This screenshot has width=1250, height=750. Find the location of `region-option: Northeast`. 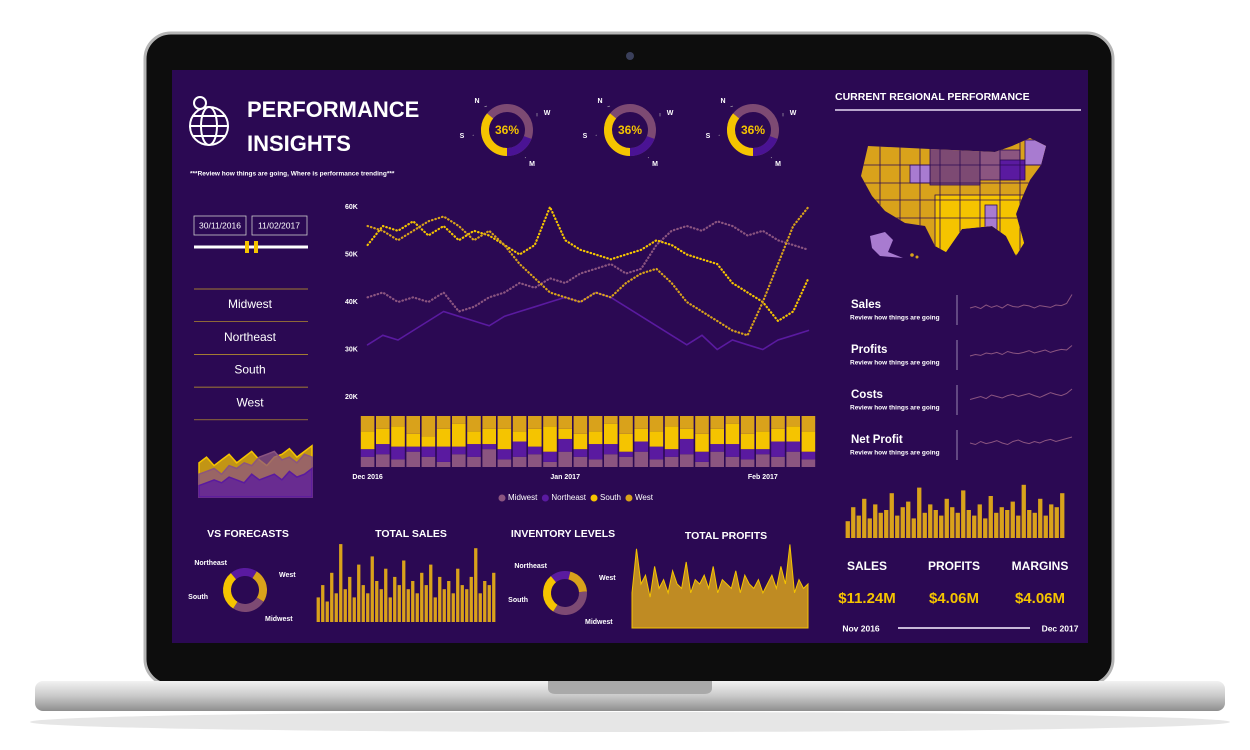

region-option: Northeast is located at coordinates (250, 337).